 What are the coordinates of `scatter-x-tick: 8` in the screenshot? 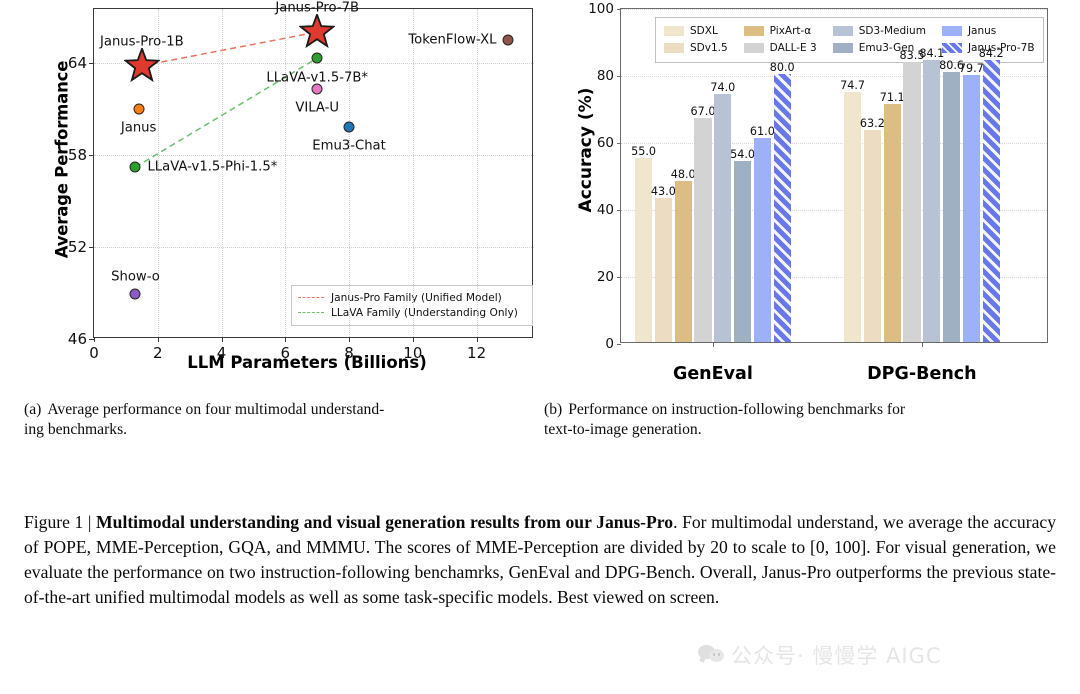 It's located at (349, 353).